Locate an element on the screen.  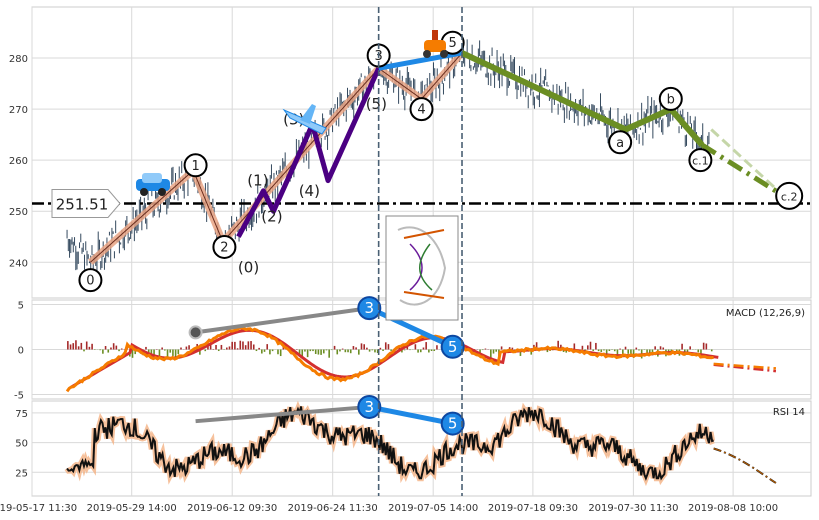
wave-label-text: c.2 is located at coordinates (789, 196).